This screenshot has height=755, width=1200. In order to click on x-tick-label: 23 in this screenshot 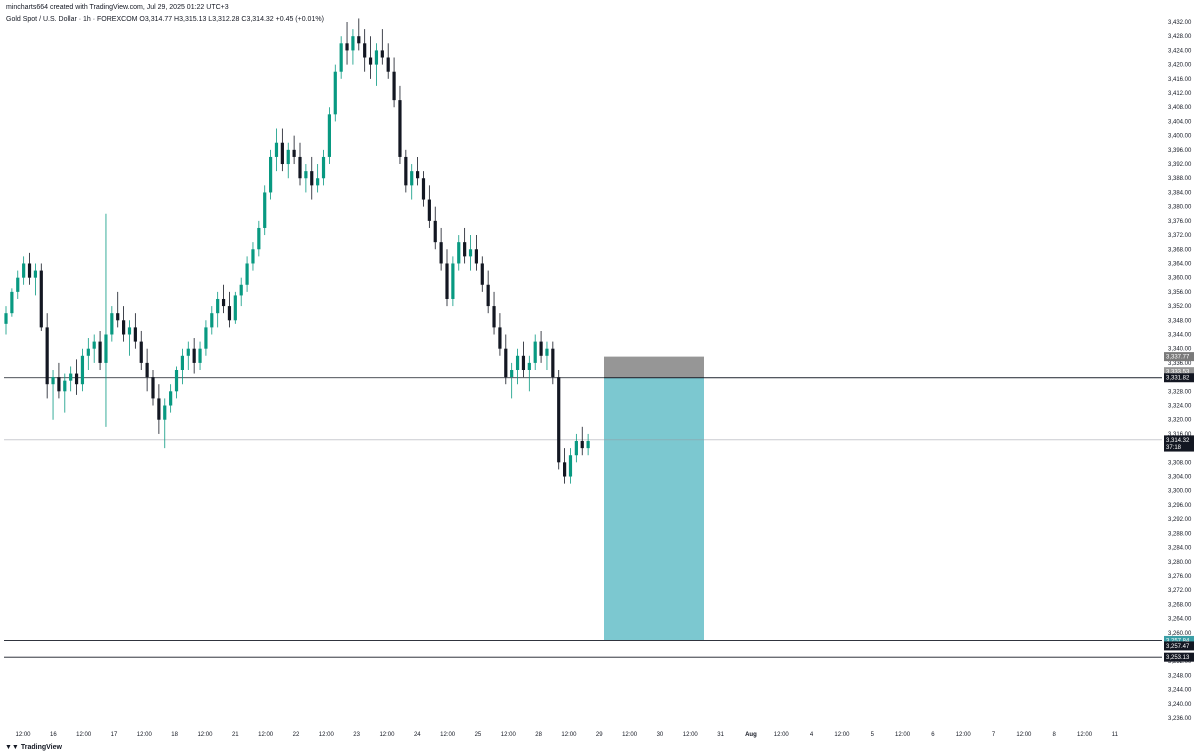, I will do `click(356, 735)`.